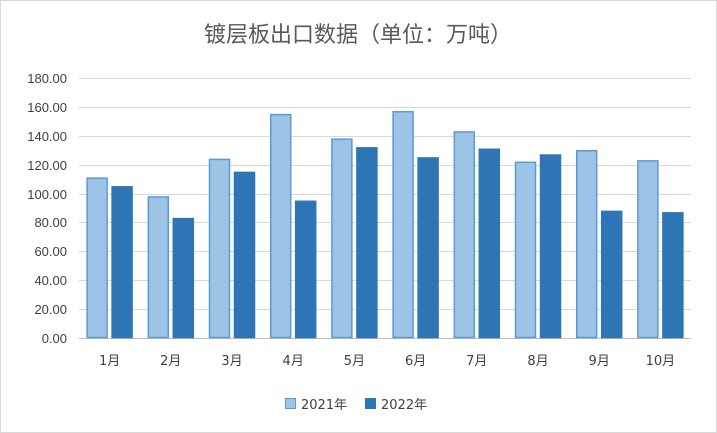  What do you see at coordinates (415, 361) in the screenshot?
I see `x-category-label: 6月` at bounding box center [415, 361].